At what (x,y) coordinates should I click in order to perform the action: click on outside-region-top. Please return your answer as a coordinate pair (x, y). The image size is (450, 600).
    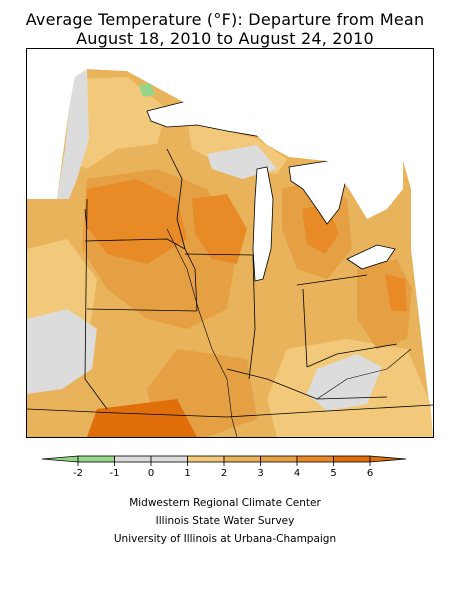
    Looking at the image, I should click on (254, 105).